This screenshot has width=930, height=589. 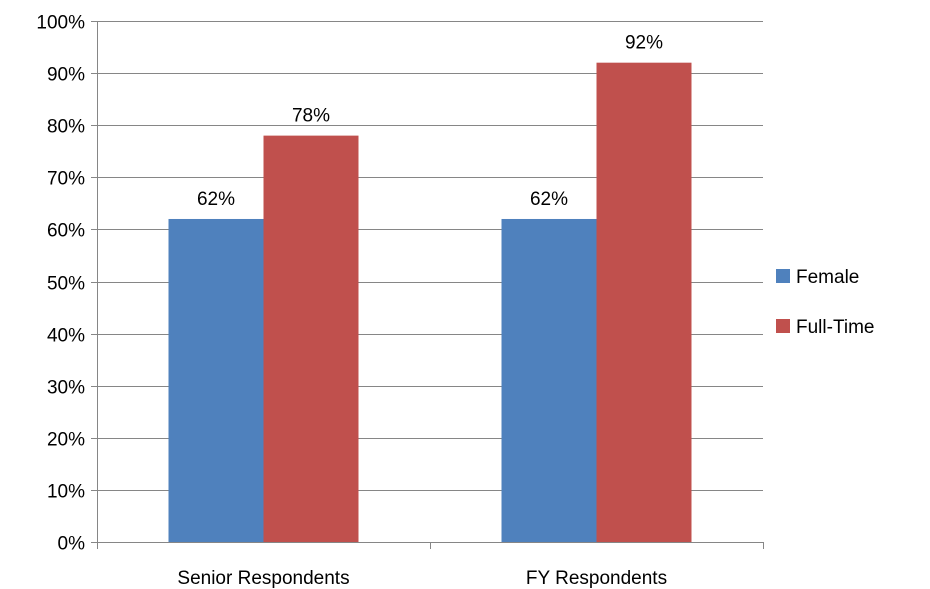 I want to click on y-tick-label: 100%, so click(x=60, y=23).